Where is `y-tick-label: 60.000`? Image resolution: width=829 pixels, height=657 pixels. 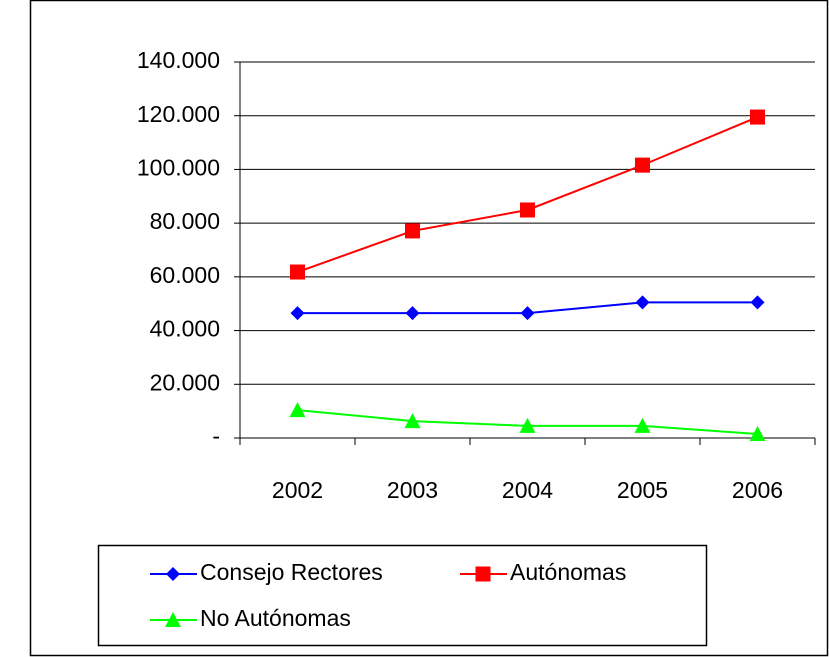
y-tick-label: 60.000 is located at coordinates (185, 275).